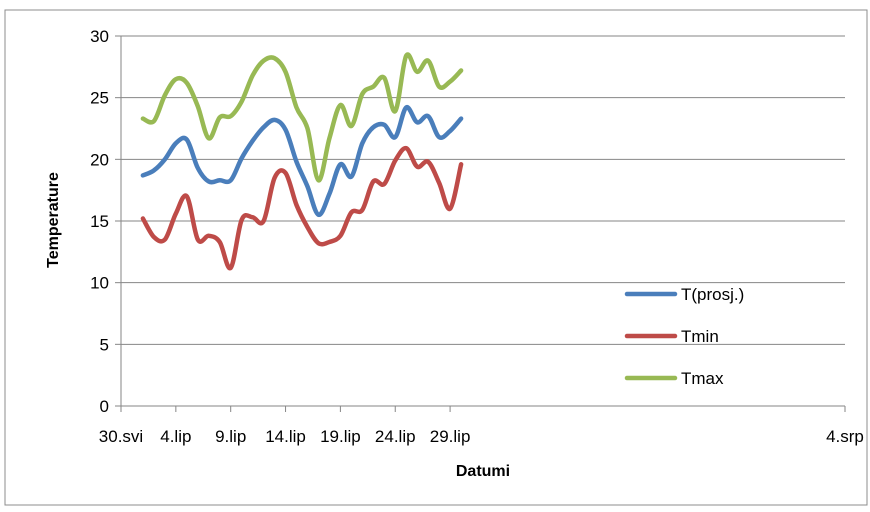  Describe the element at coordinates (700, 336) in the screenshot. I see `legend-label: Tmin` at that location.